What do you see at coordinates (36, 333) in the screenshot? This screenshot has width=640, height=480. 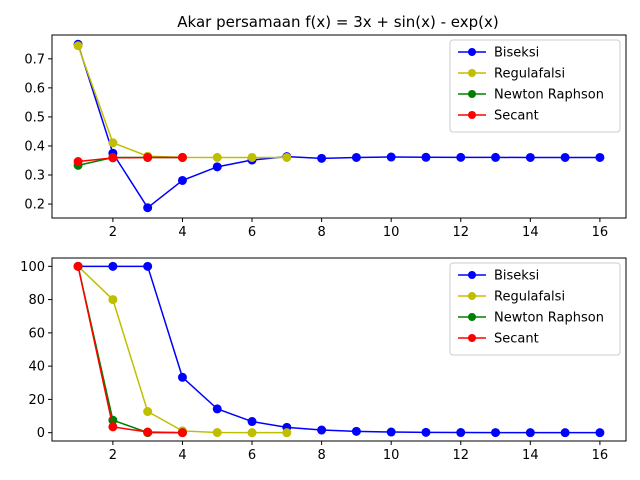 I see `y-tick-label: 60` at bounding box center [36, 333].